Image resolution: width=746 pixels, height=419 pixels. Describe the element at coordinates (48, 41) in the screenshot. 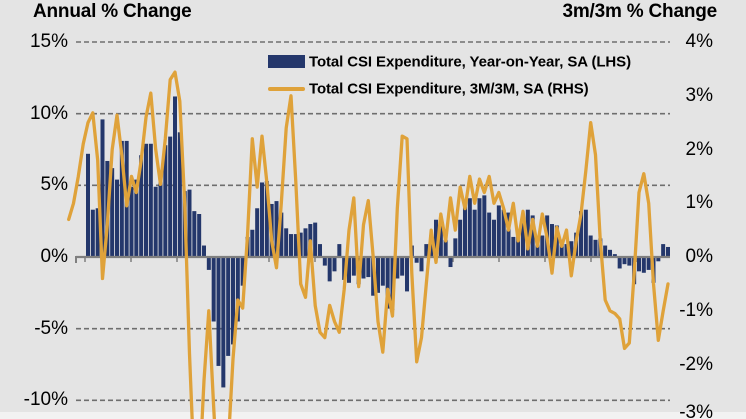

I see `left-axis-tick-label: 15%` at that location.